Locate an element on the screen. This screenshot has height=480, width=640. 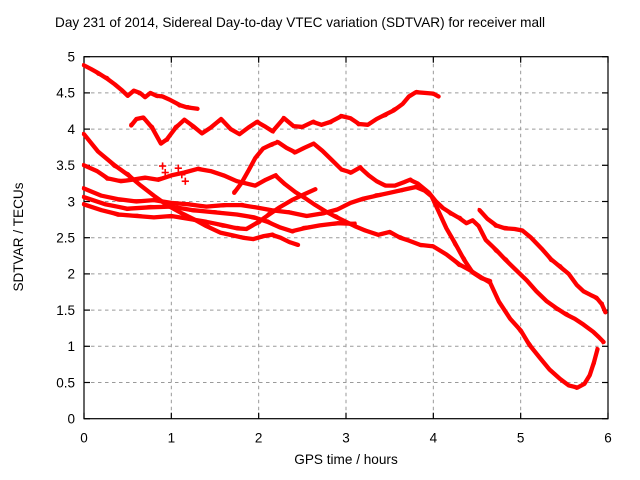
x-tick-label: 0 is located at coordinates (84, 438).